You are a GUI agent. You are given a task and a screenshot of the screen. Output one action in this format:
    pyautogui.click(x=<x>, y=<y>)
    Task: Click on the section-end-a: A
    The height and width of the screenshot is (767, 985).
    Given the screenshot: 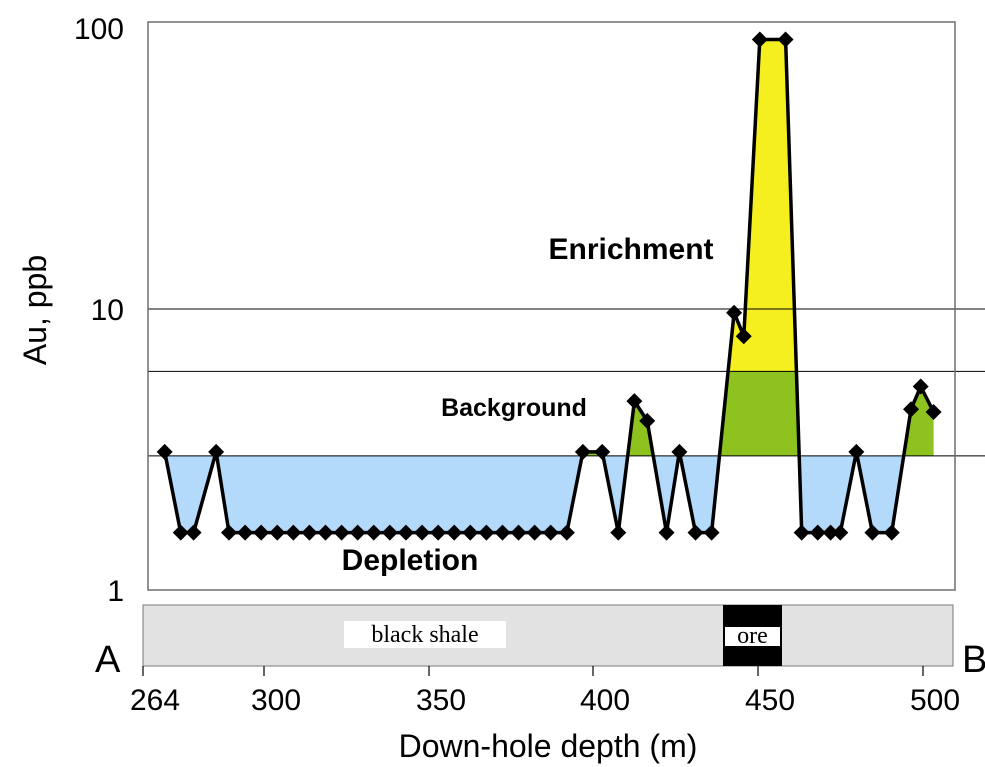 What is the action you would take?
    pyautogui.click(x=108, y=660)
    